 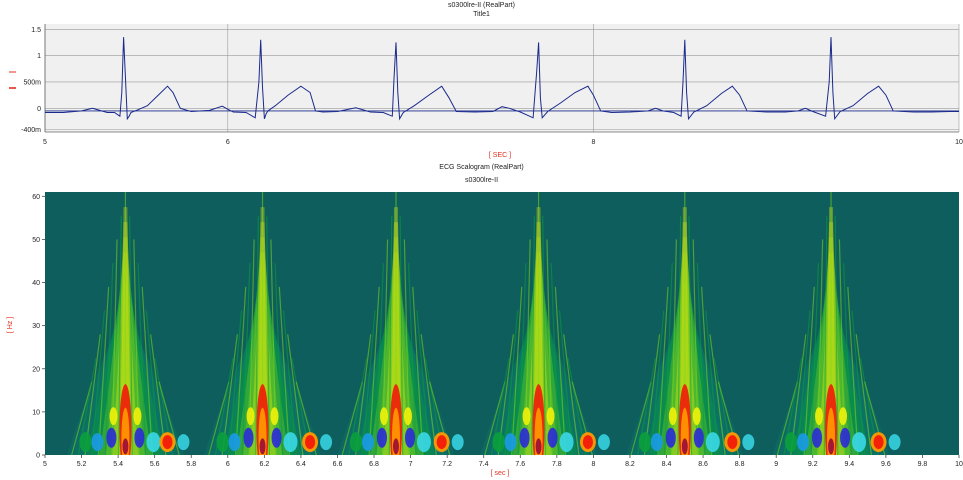 I want to click on scalogram-x-tick-label: 6.4, so click(x=301, y=464).